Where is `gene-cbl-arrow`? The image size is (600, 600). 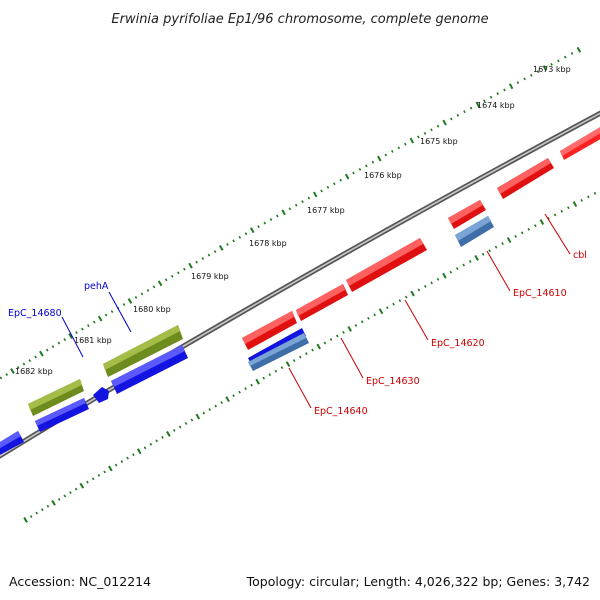 gene-cbl-arrow is located at coordinates (580, 143).